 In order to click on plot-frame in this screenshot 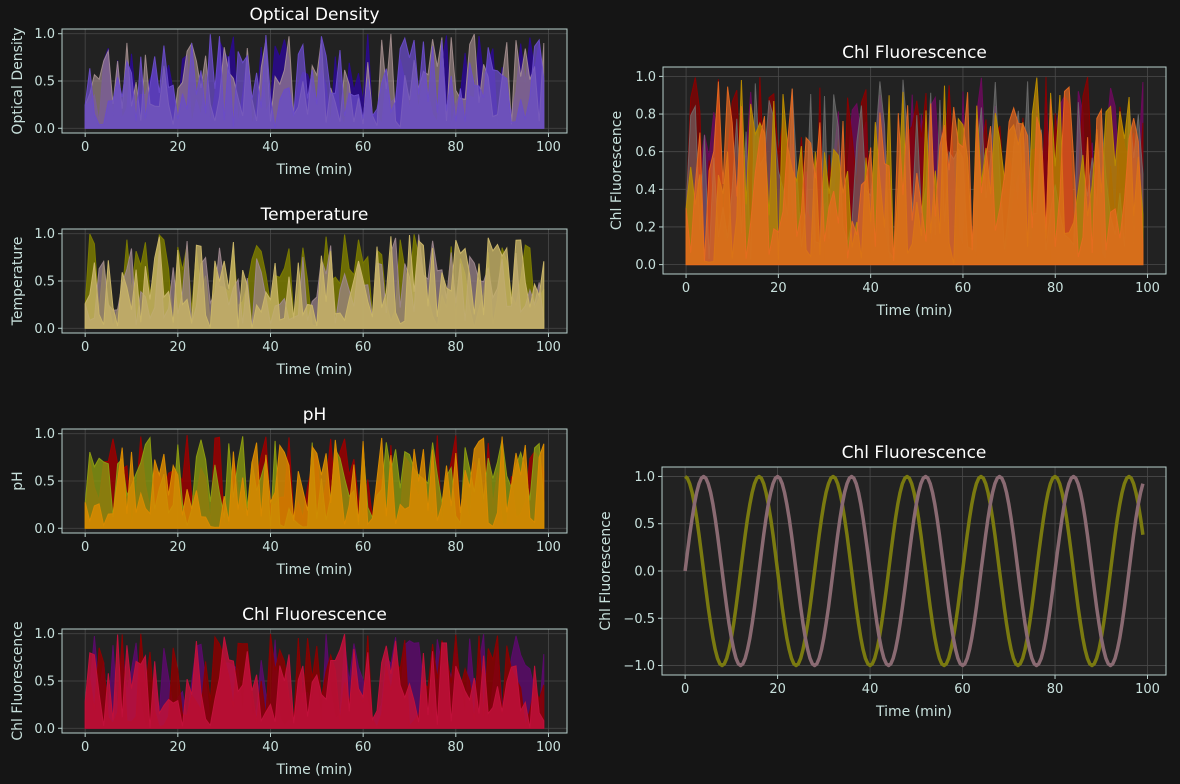, I will do `click(914, 170)`.